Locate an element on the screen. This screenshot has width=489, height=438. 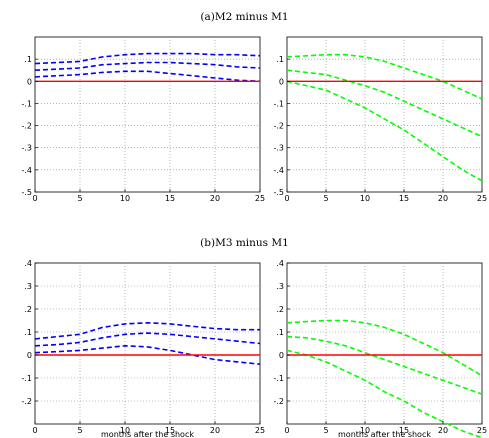
panel-title-a: (a)M2 minus M1 is located at coordinates (244, 17).